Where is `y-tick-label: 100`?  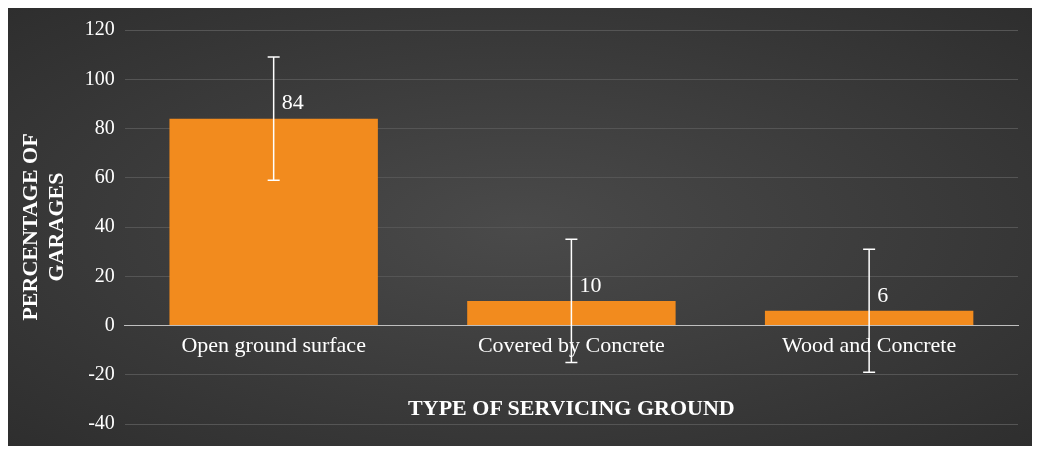
y-tick-label: 100 is located at coordinates (99, 77).